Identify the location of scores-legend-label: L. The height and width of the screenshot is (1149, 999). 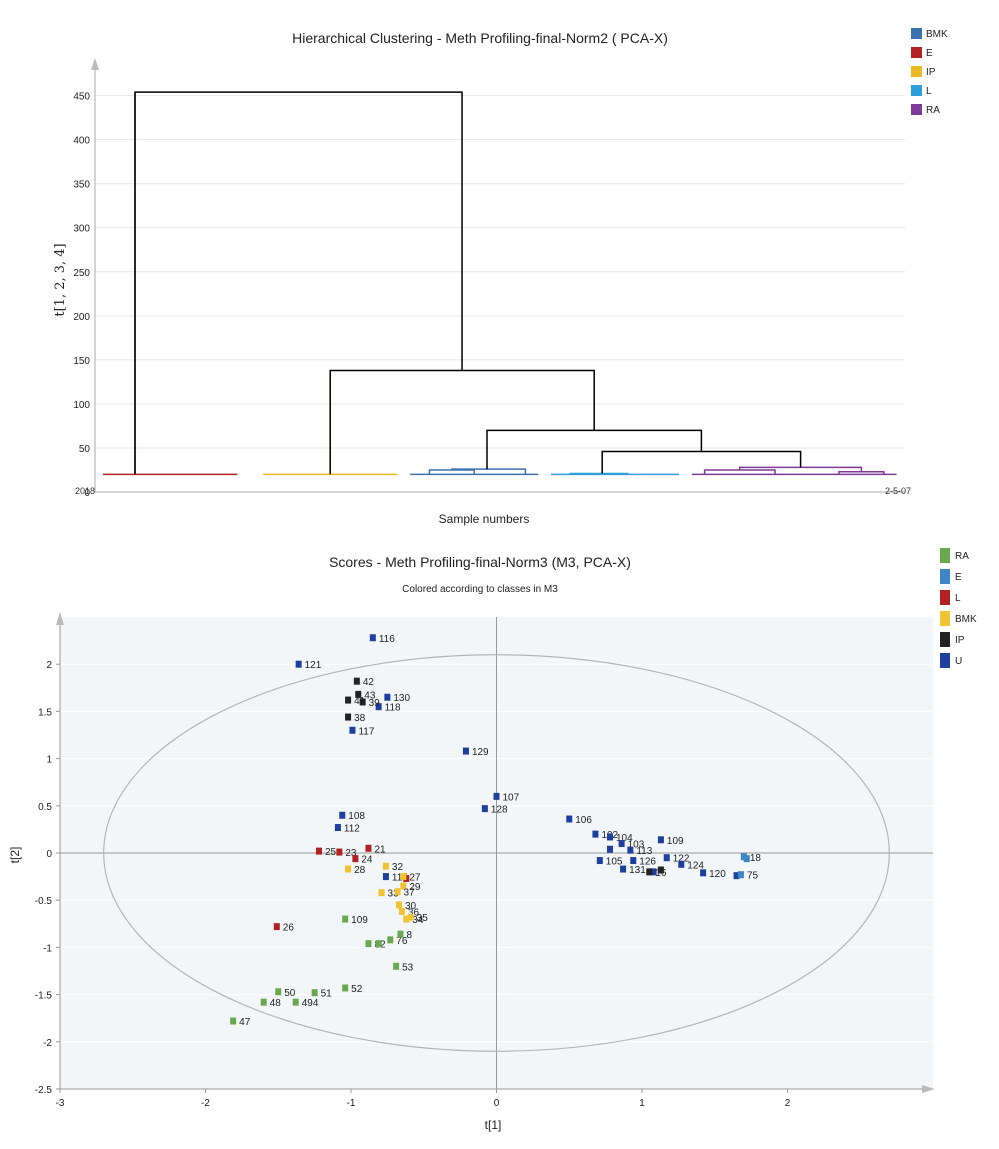
(958, 598).